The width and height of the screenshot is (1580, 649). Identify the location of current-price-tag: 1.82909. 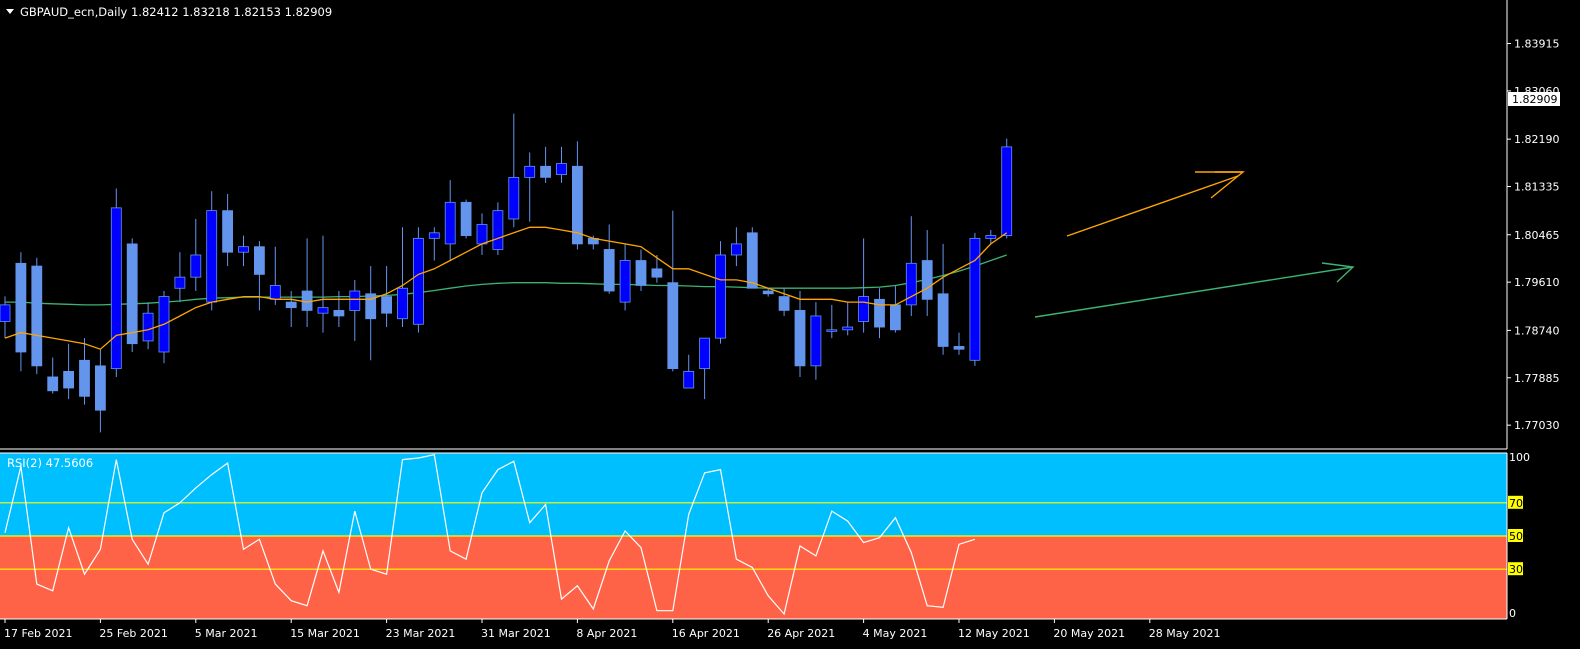
(1534, 99).